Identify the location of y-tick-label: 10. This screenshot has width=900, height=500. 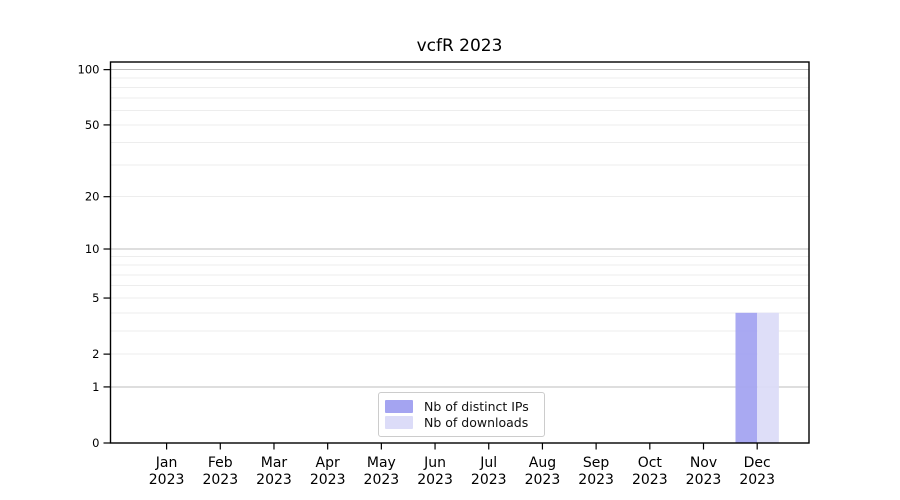
(92, 249).